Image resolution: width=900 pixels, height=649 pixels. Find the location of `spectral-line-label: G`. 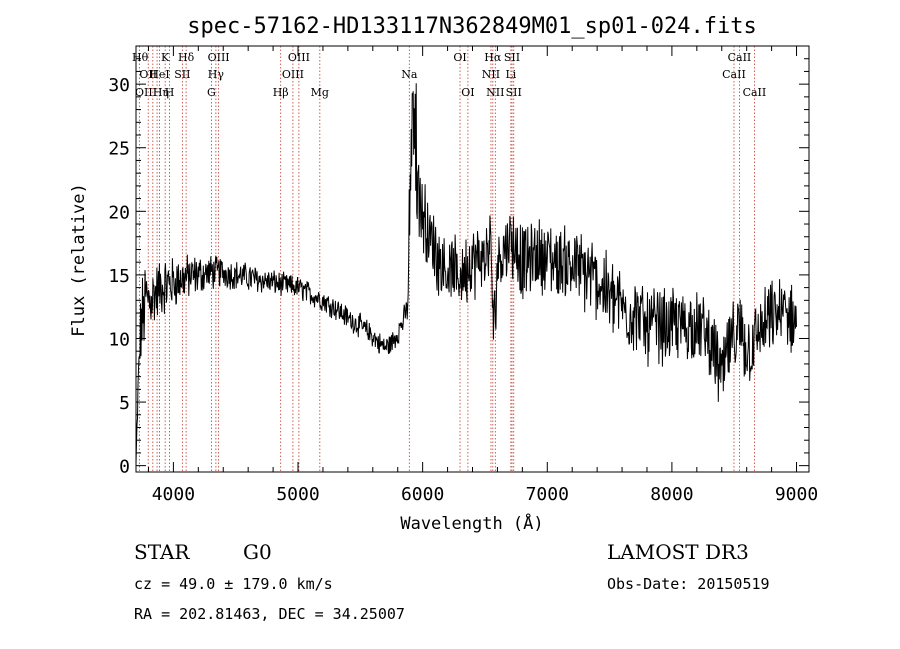

spectral-line-label: G is located at coordinates (211, 92).